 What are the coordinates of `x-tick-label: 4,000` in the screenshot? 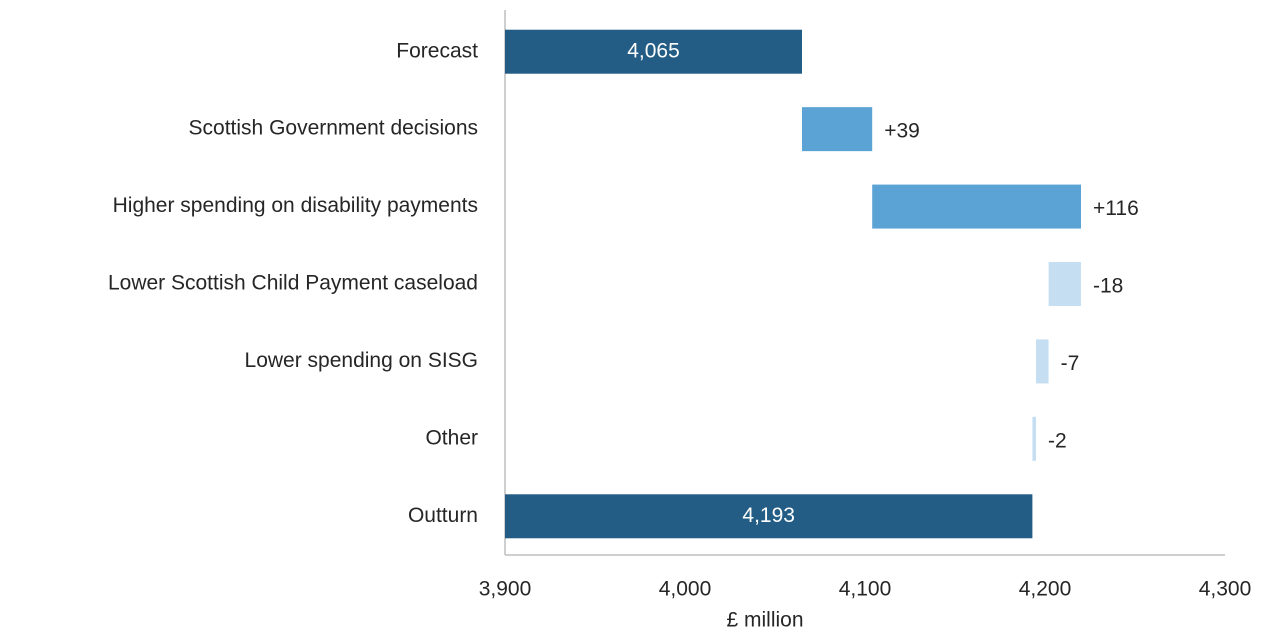 It's located at (685, 589).